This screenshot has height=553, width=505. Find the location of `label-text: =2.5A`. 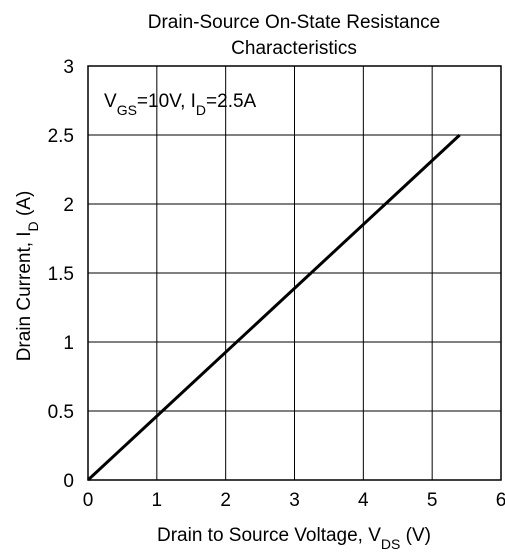

label-text: =2.5A is located at coordinates (231, 101).